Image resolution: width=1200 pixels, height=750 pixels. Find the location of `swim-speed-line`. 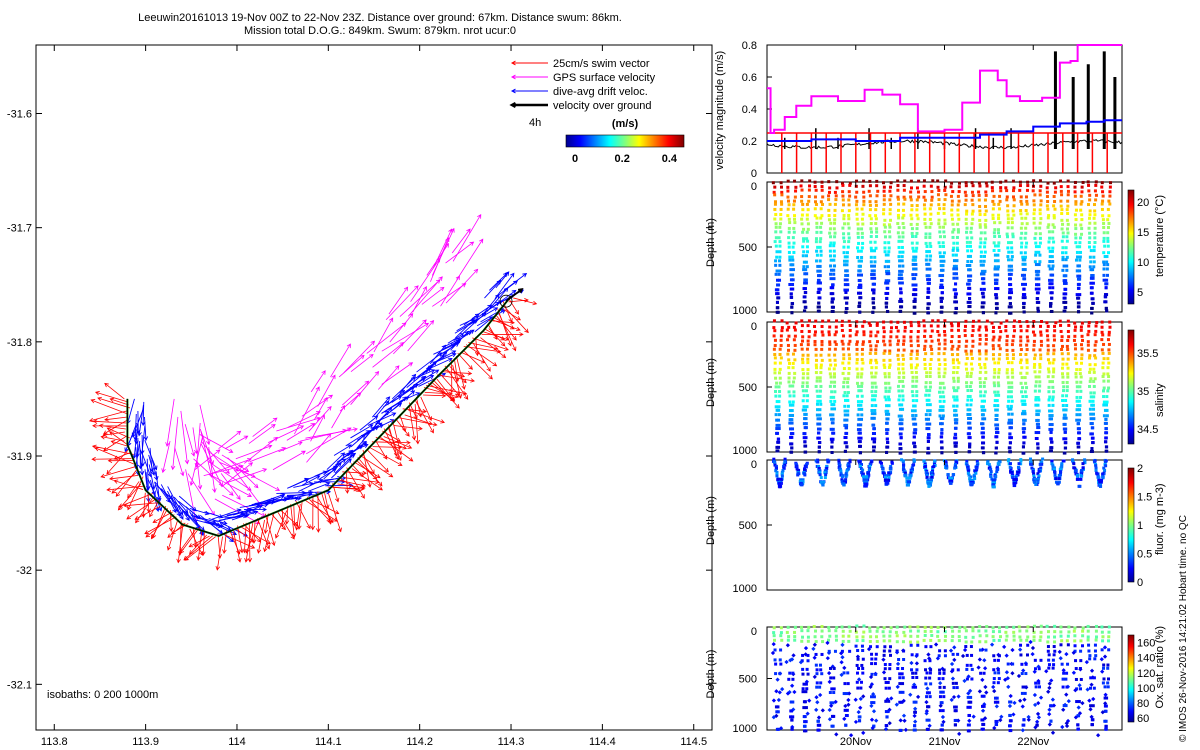

swim-speed-line is located at coordinates (944, 152).